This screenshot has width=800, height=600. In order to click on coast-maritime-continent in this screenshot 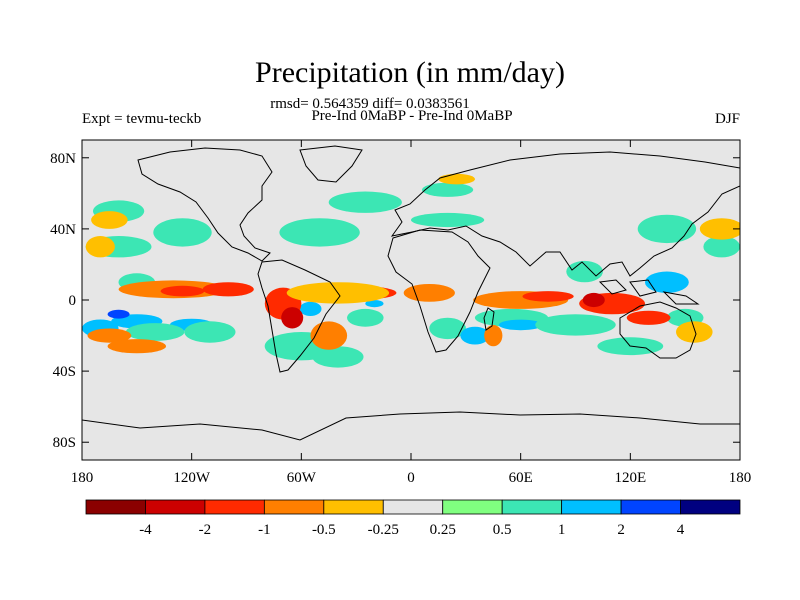, I will do `click(649, 292)`.